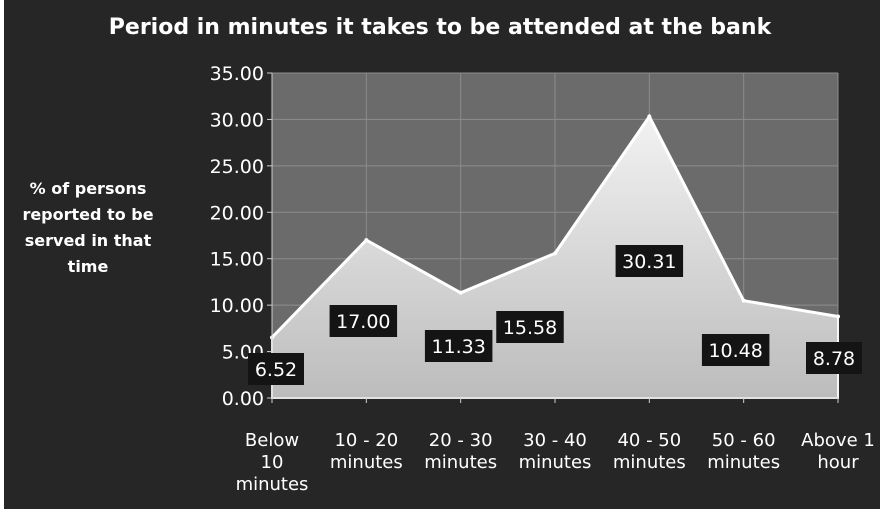 The image size is (880, 509). Describe the element at coordinates (237, 213) in the screenshot. I see `y-tick-label: 20.00` at that location.